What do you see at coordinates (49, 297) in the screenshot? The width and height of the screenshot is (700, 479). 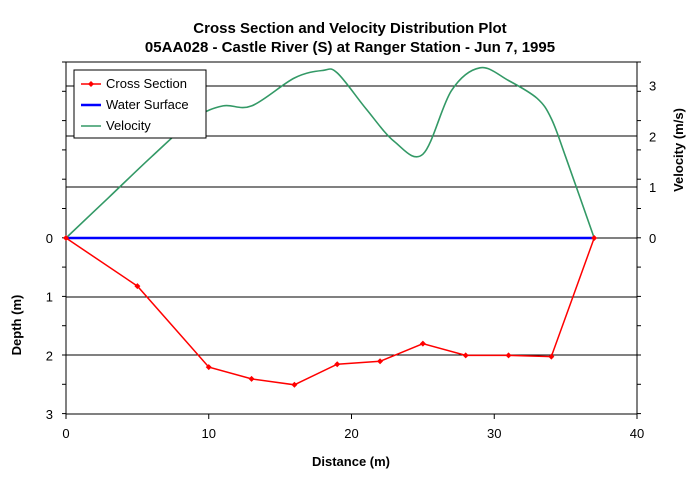 I see `depth-tick-label: 1` at bounding box center [49, 297].